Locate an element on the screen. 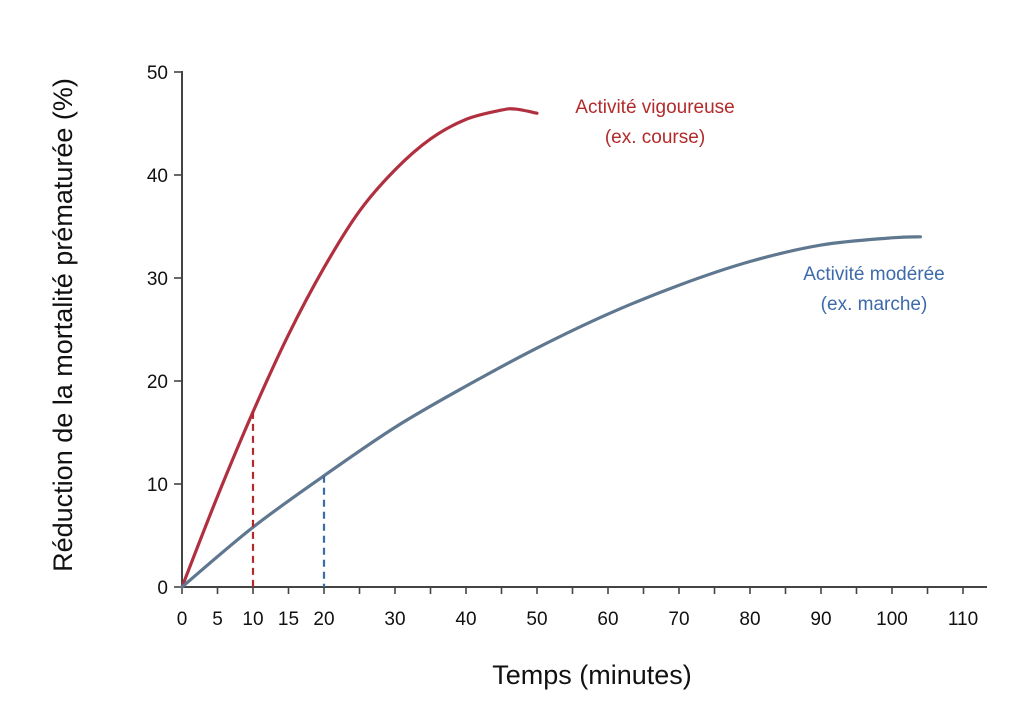  x-tick-label: 30 is located at coordinates (394, 619).